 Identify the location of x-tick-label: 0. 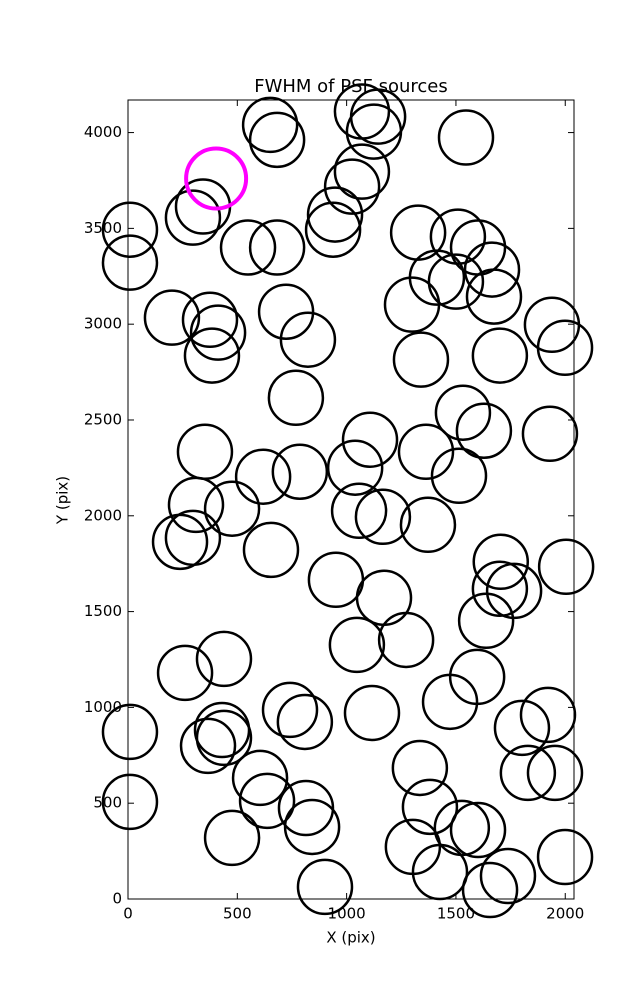
(128, 914).